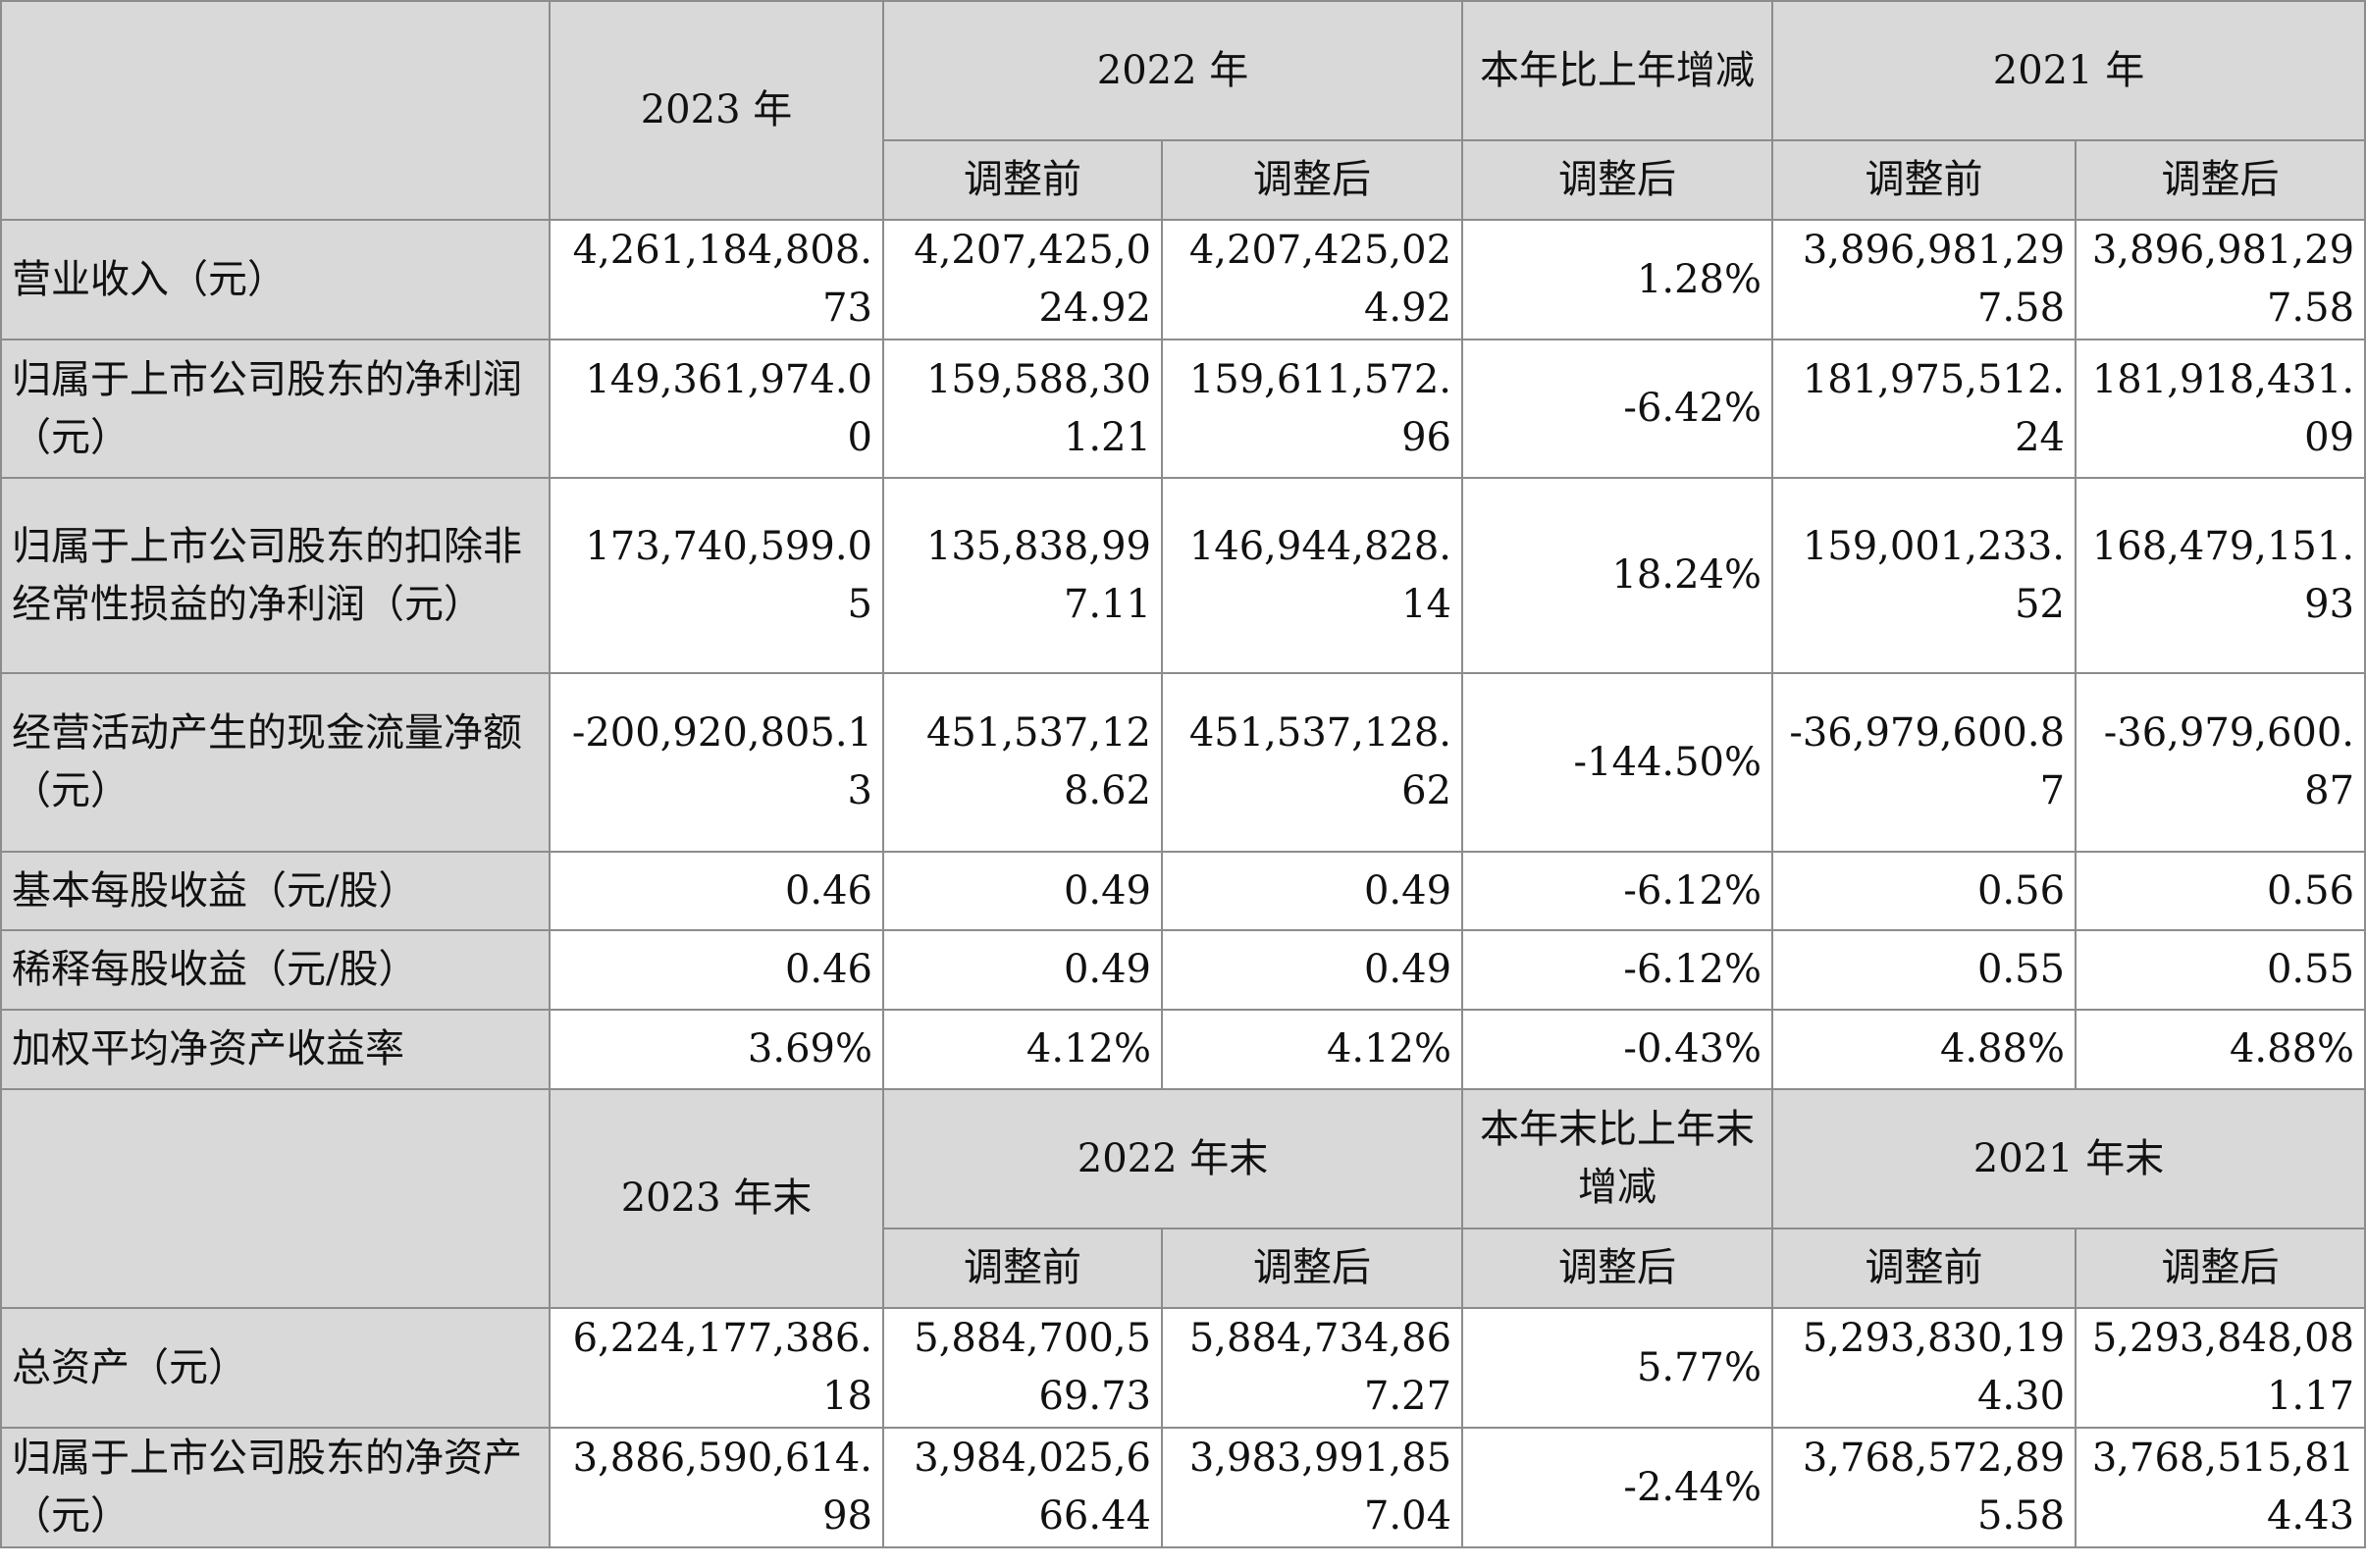 The height and width of the screenshot is (1568, 2366). What do you see at coordinates (1022, 575) in the screenshot?
I see `value-2022-before: 135,838,997.11` at bounding box center [1022, 575].